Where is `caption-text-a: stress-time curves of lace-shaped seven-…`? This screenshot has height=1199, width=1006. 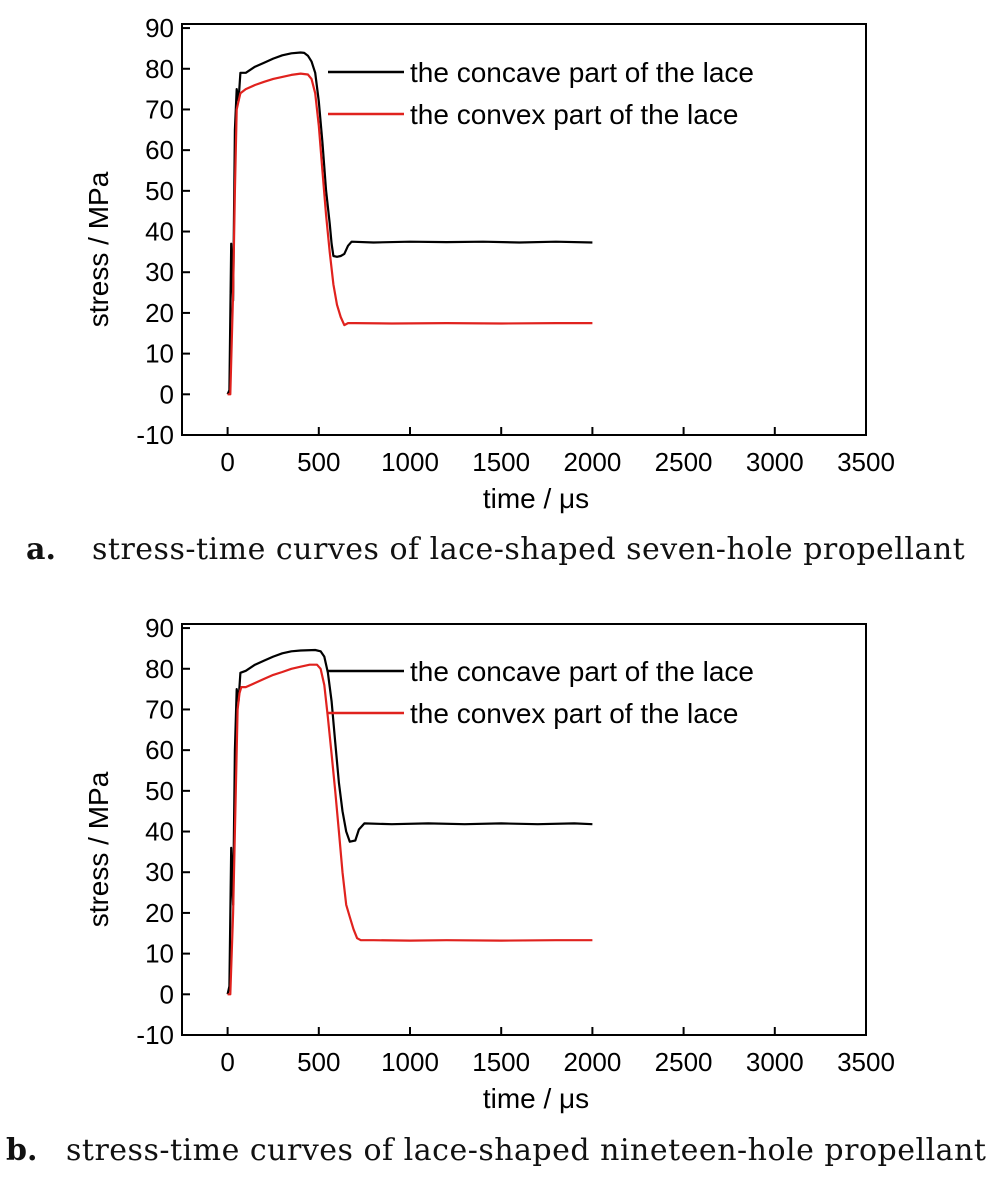
caption-text-a: stress-time curves of lace-shaped seven-… is located at coordinates (529, 549).